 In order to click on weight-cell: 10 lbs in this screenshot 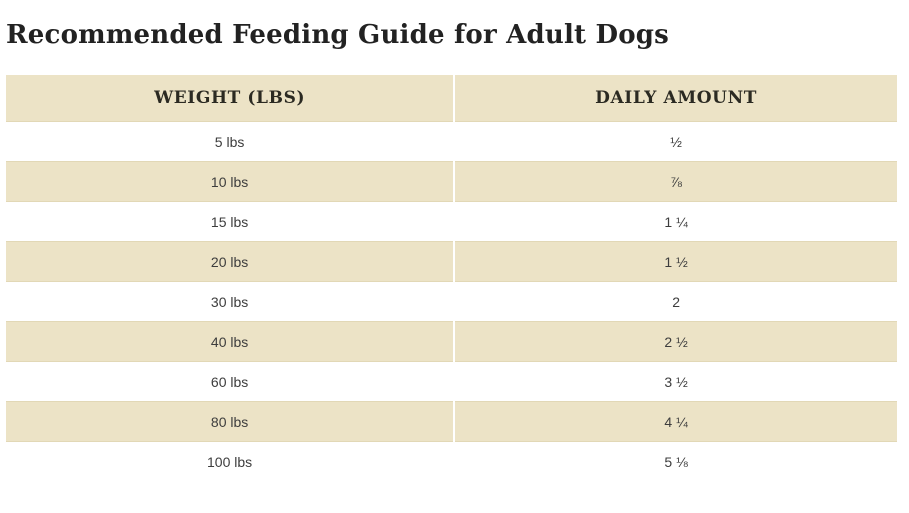, I will do `click(231, 182)`.